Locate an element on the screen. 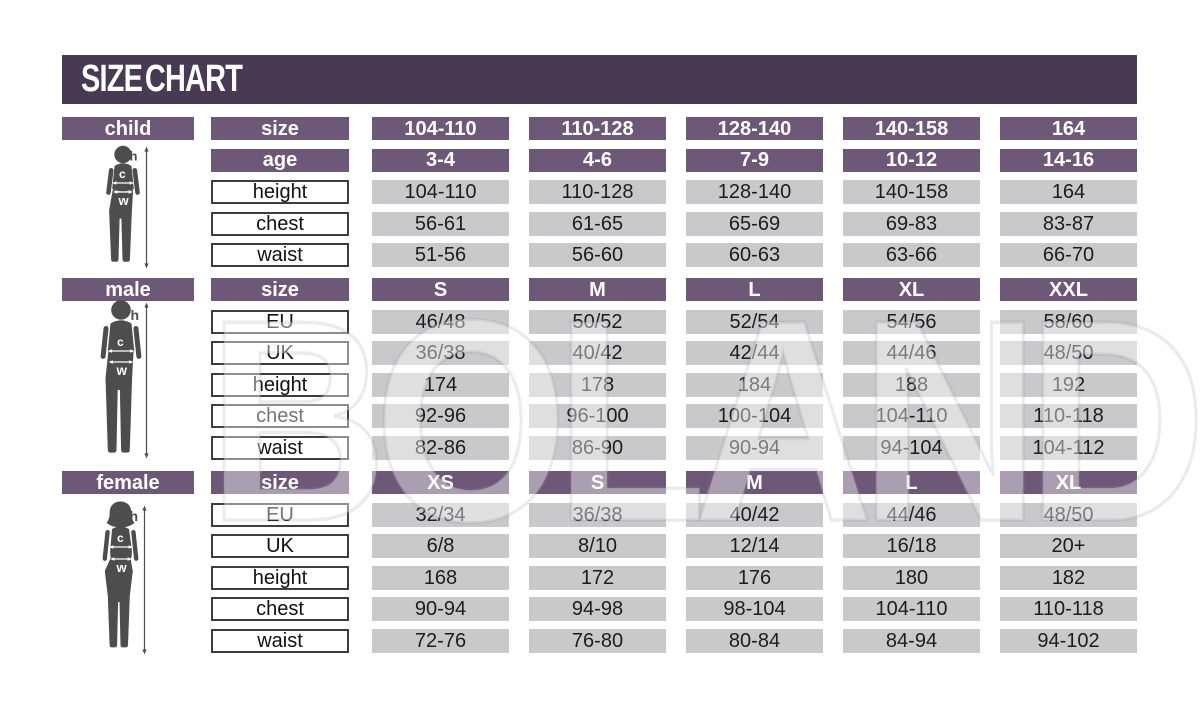 This screenshot has height=727, width=1200. value-cell: 66-70 is located at coordinates (1068, 255).